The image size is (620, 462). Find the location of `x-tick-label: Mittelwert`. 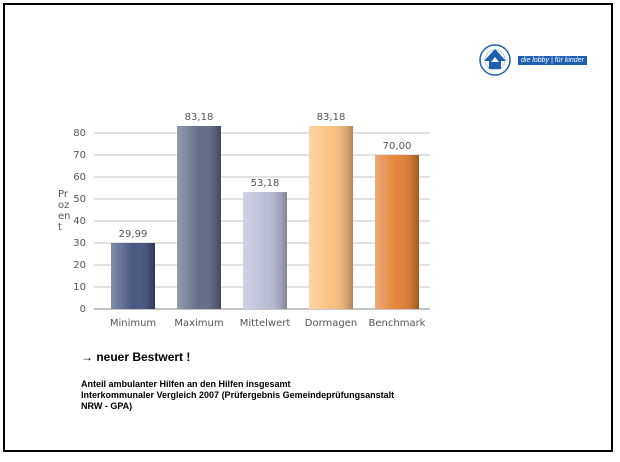

x-tick-label: Mittelwert is located at coordinates (265, 323).